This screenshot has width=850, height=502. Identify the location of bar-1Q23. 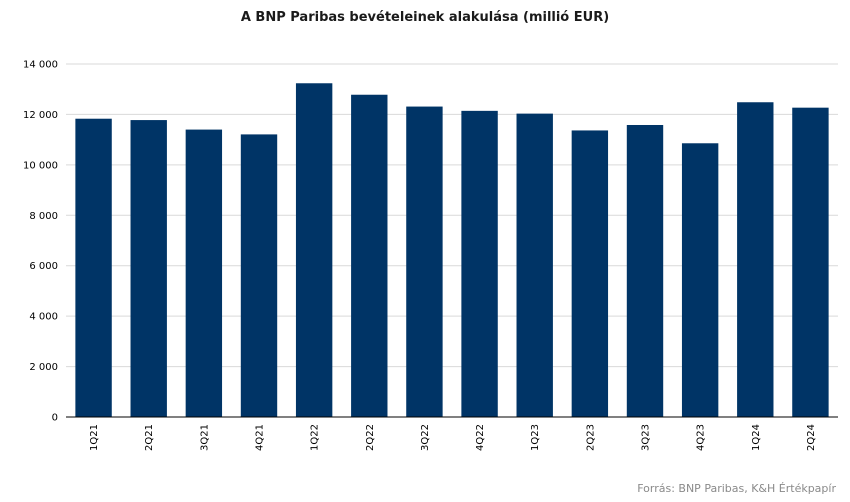
(534, 265).